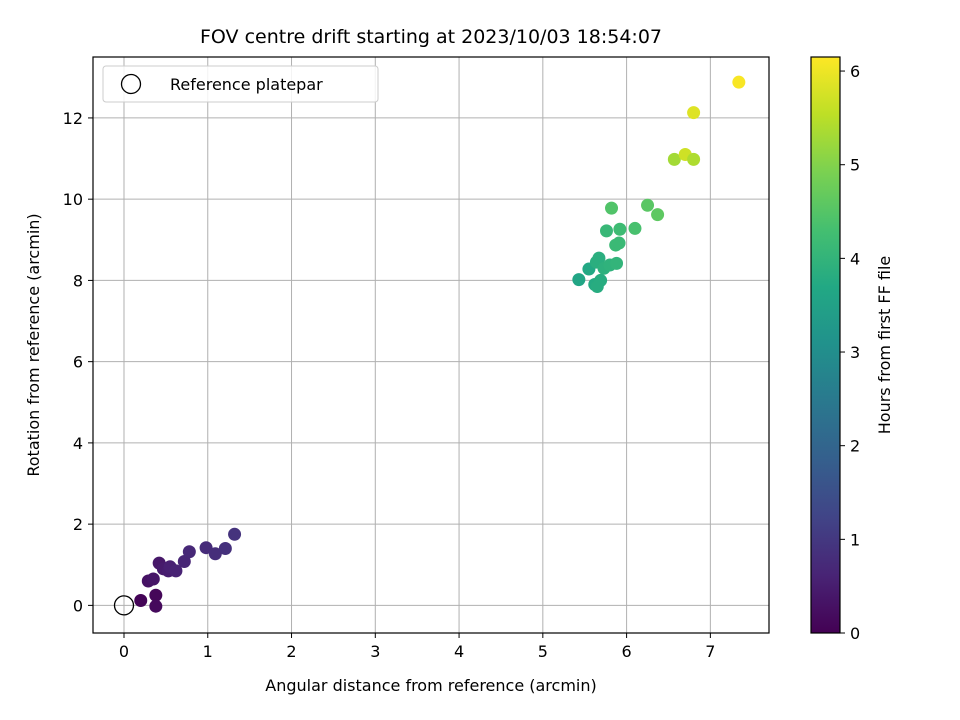 Image resolution: width=960 pixels, height=720 pixels. What do you see at coordinates (430, 685) in the screenshot?
I see `x-axis-label: Angular distance from reference (arcmin)` at bounding box center [430, 685].